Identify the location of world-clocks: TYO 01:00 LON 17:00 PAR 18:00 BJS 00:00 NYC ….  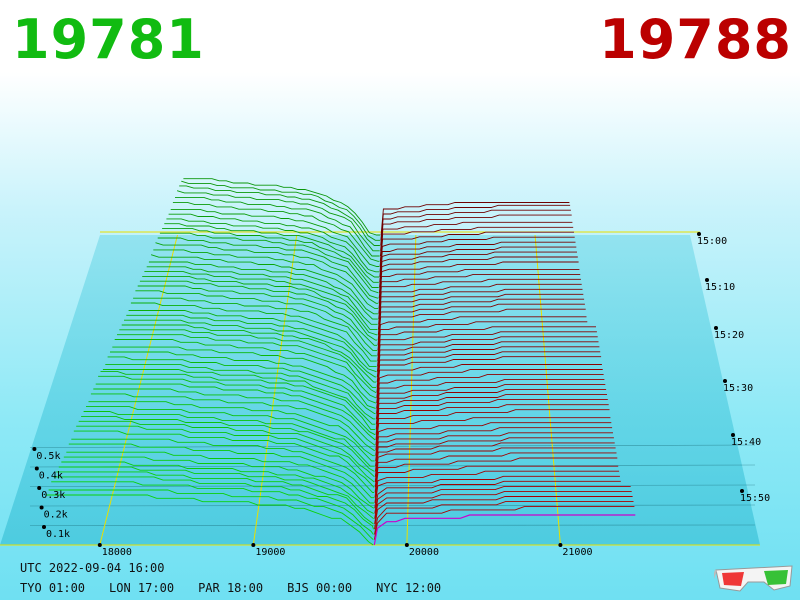
(242, 588).